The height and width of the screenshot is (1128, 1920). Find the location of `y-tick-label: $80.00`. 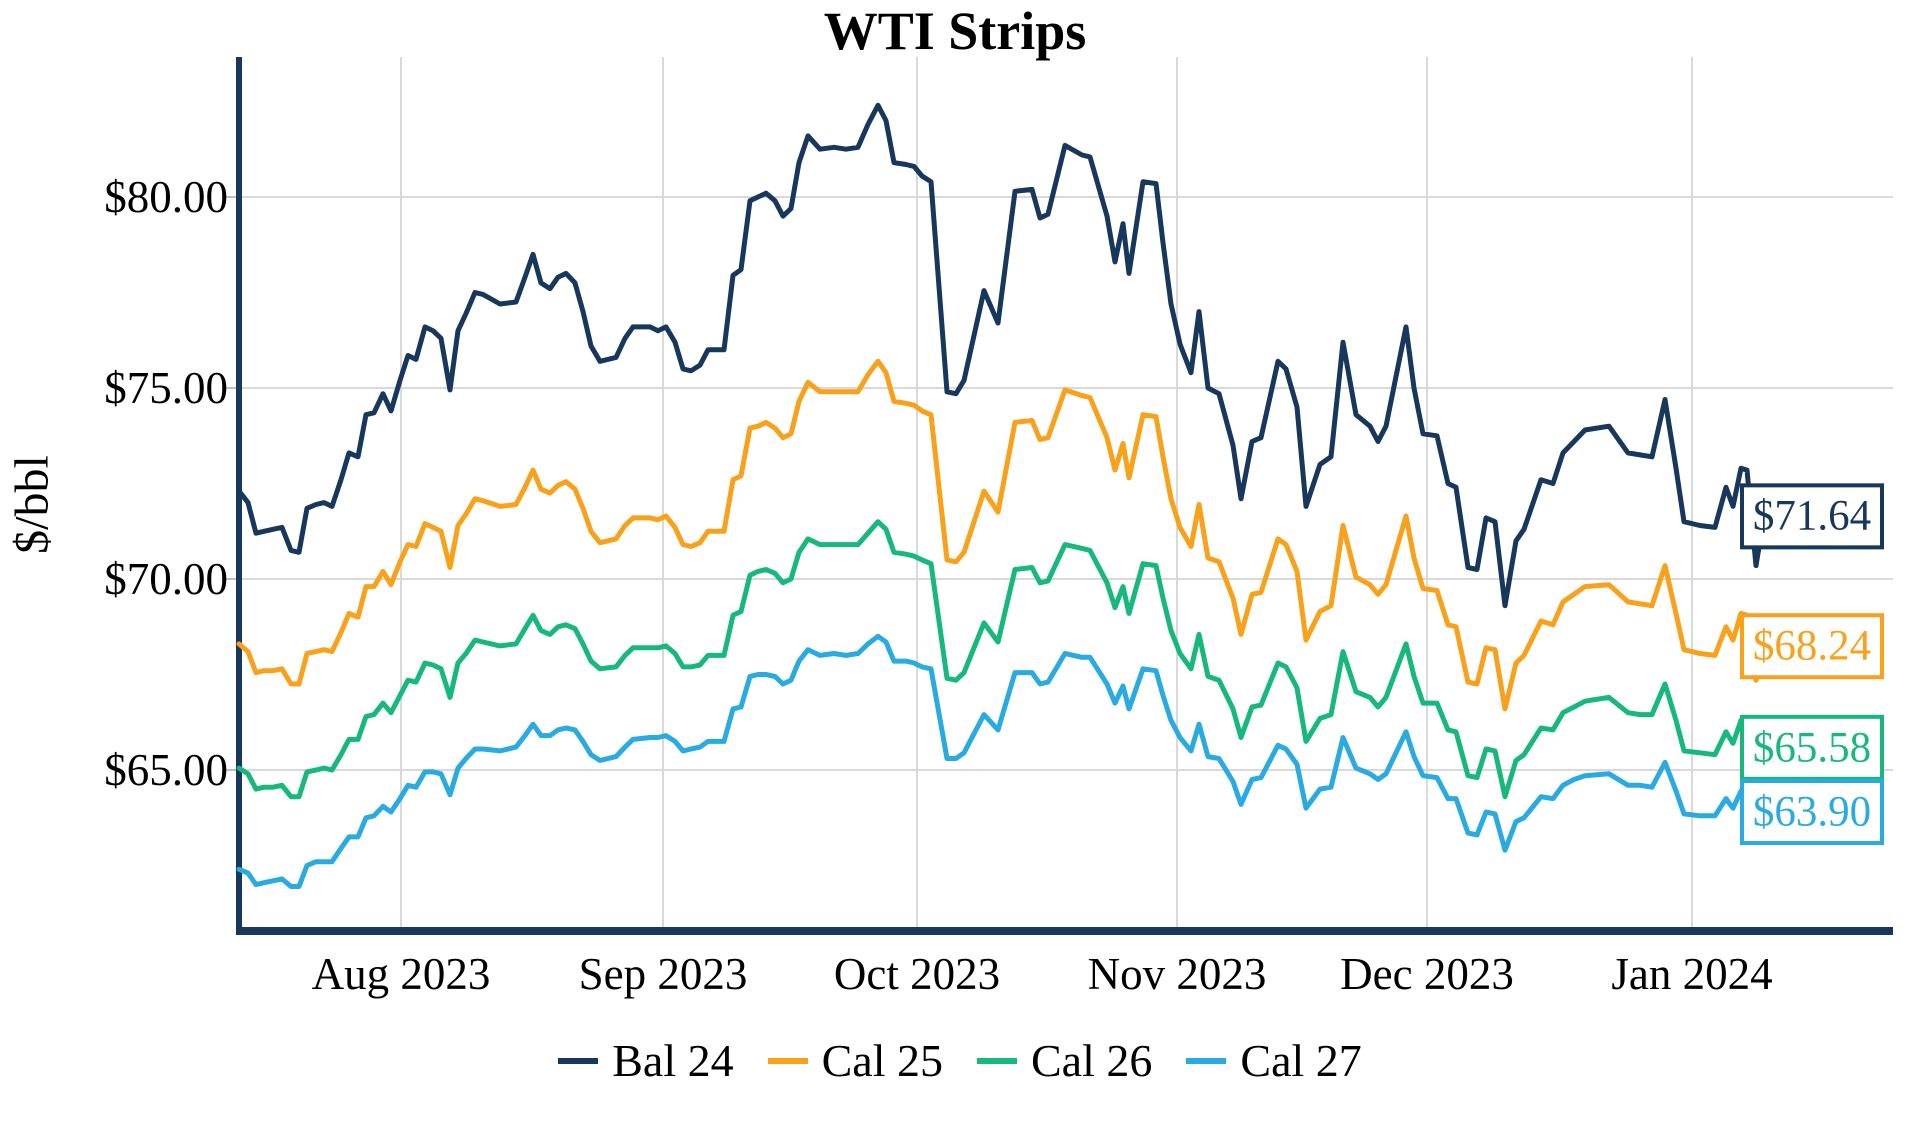

y-tick-label: $80.00 is located at coordinates (166, 197).